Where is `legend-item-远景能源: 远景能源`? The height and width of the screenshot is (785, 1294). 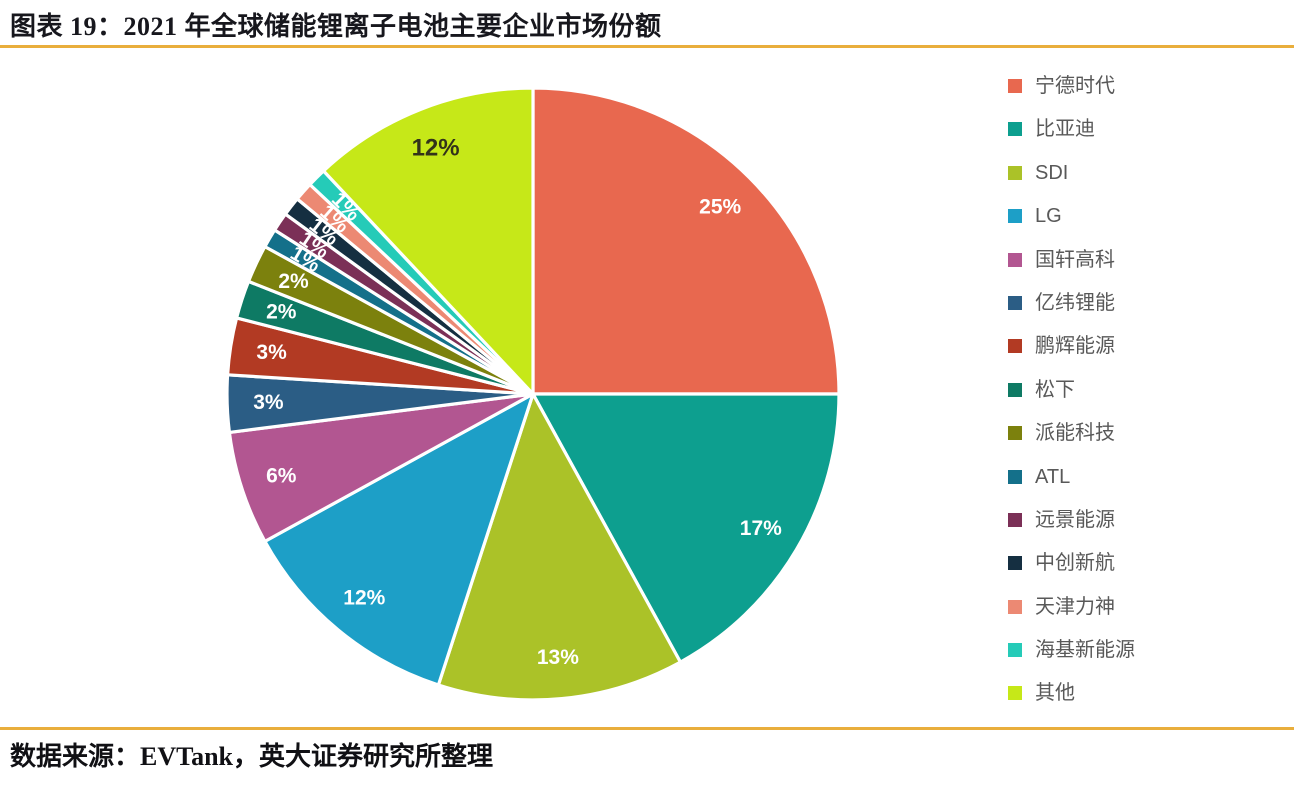 legend-item-远景能源: 远景能源 is located at coordinates (1071, 520).